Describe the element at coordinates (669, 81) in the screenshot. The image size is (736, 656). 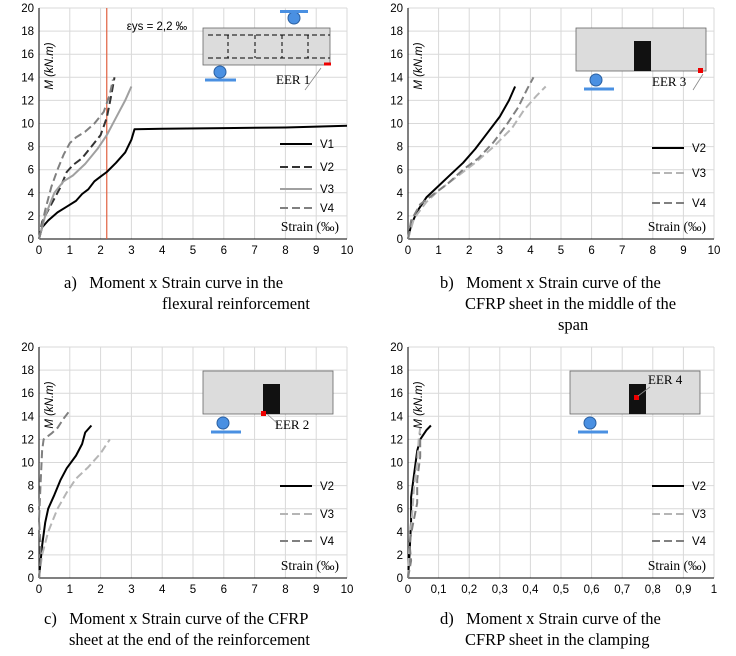
I see `inset-label: EER 3` at that location.